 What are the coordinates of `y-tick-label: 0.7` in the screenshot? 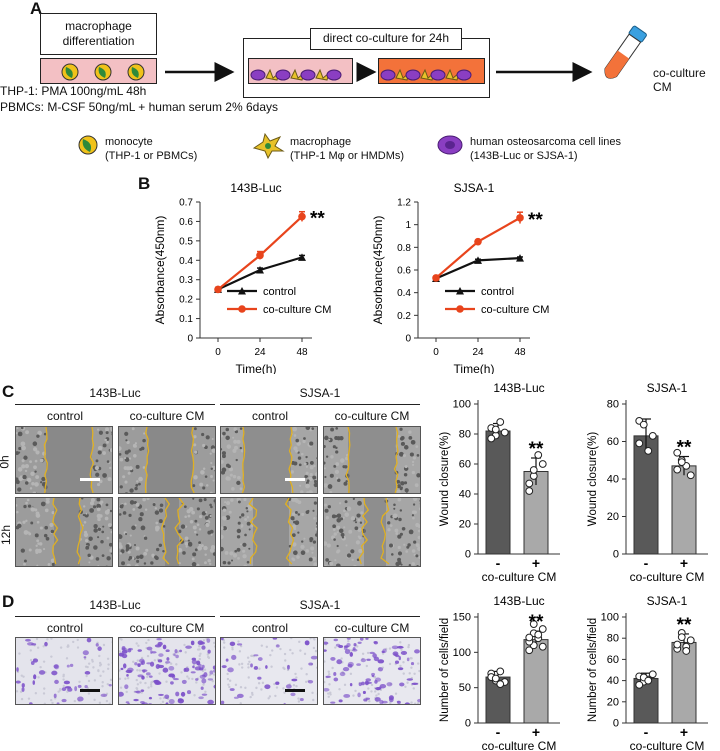 It's located at (186, 203).